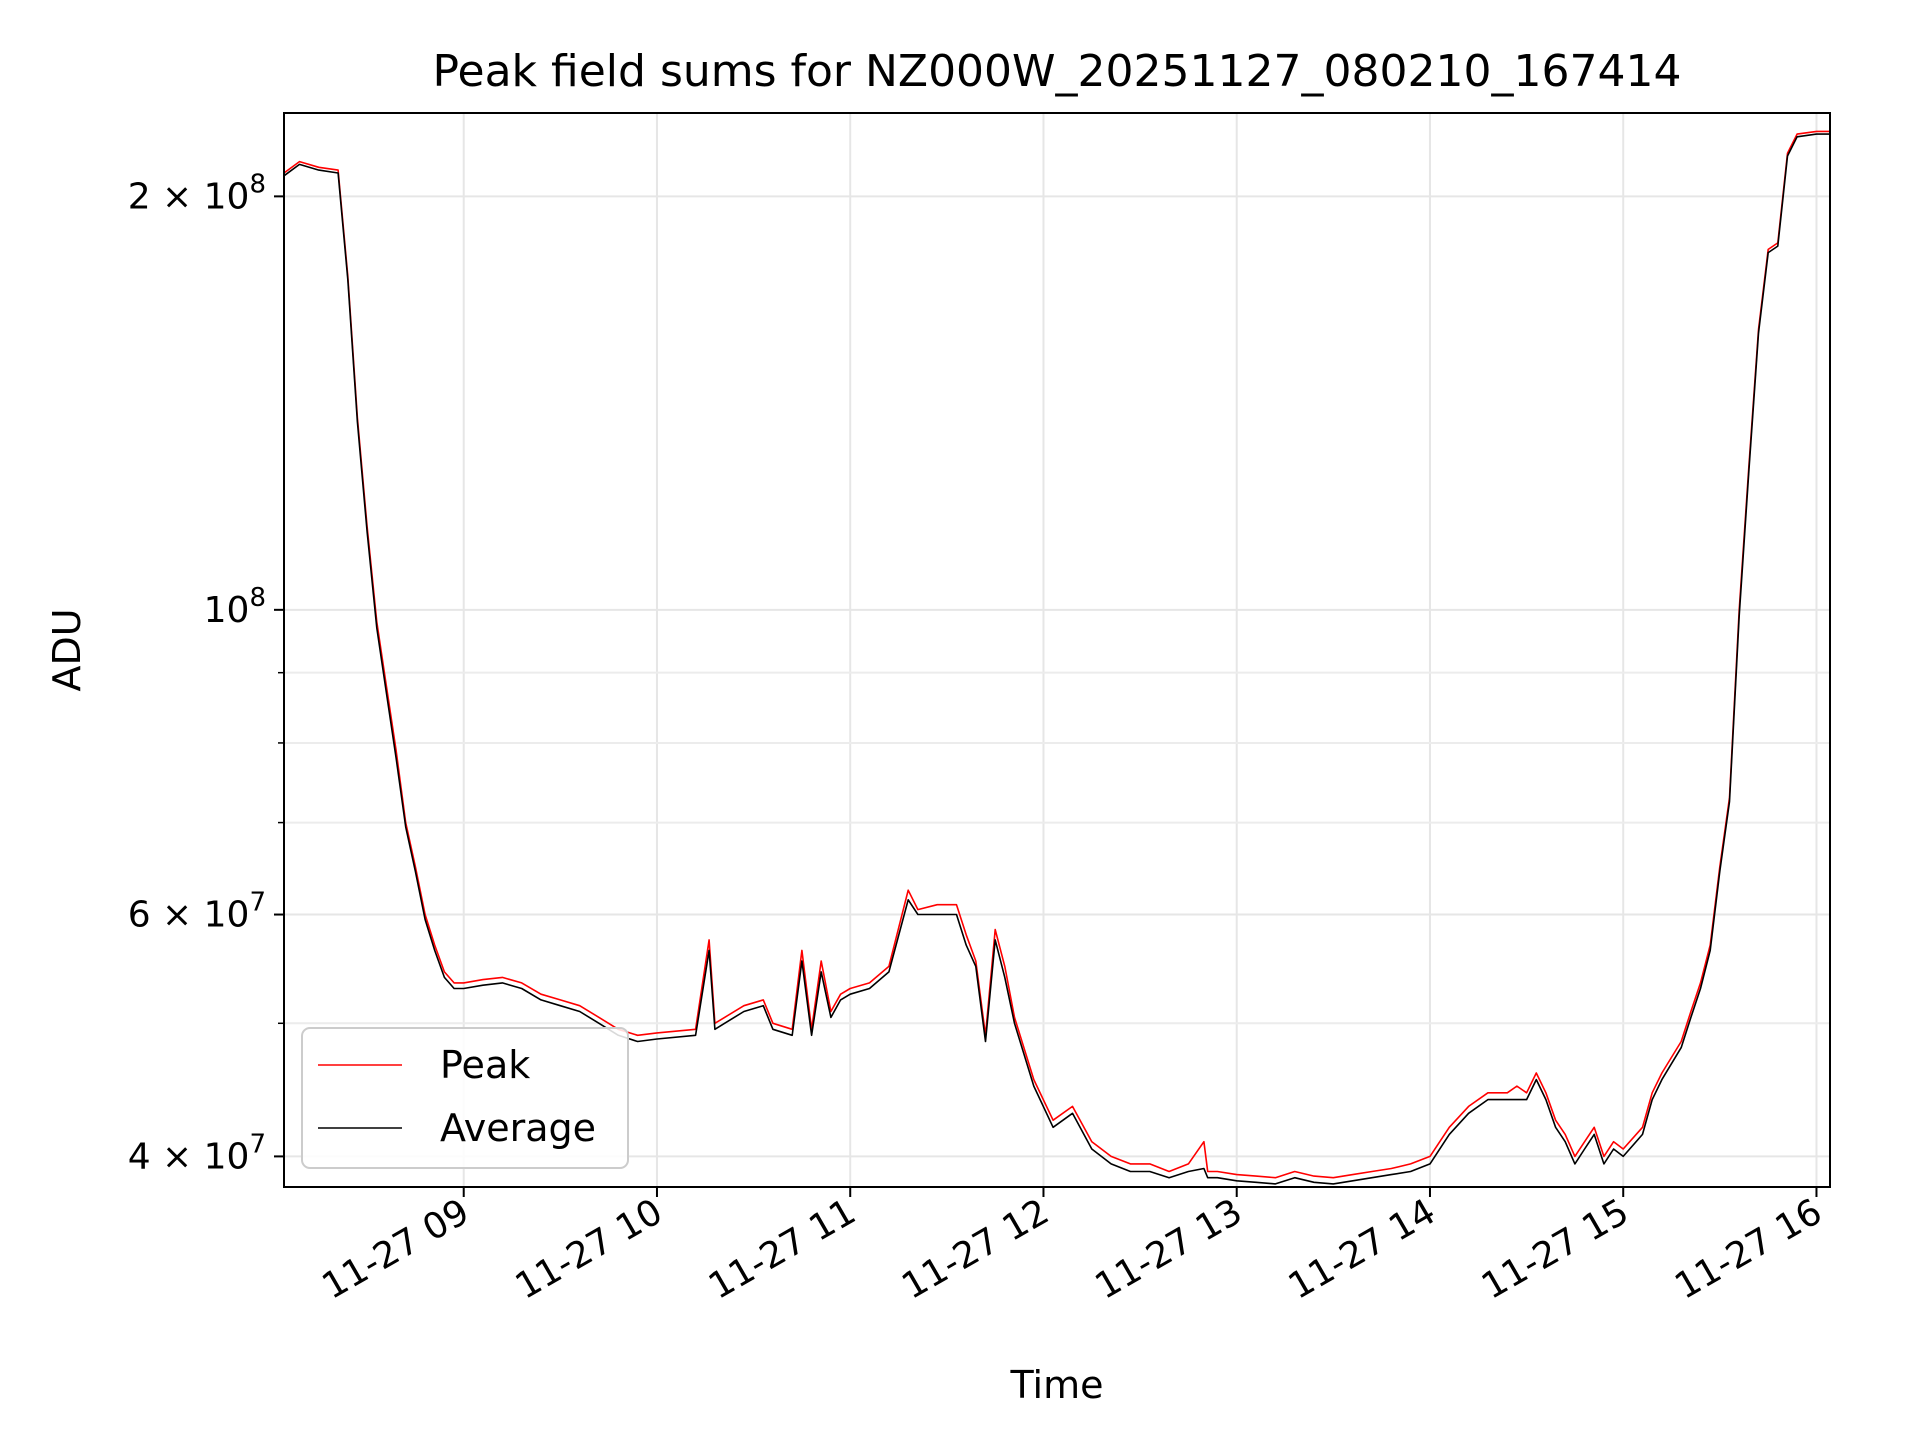 The width and height of the screenshot is (1920, 1440). I want to click on y-tick-label: 108, so click(235, 607).